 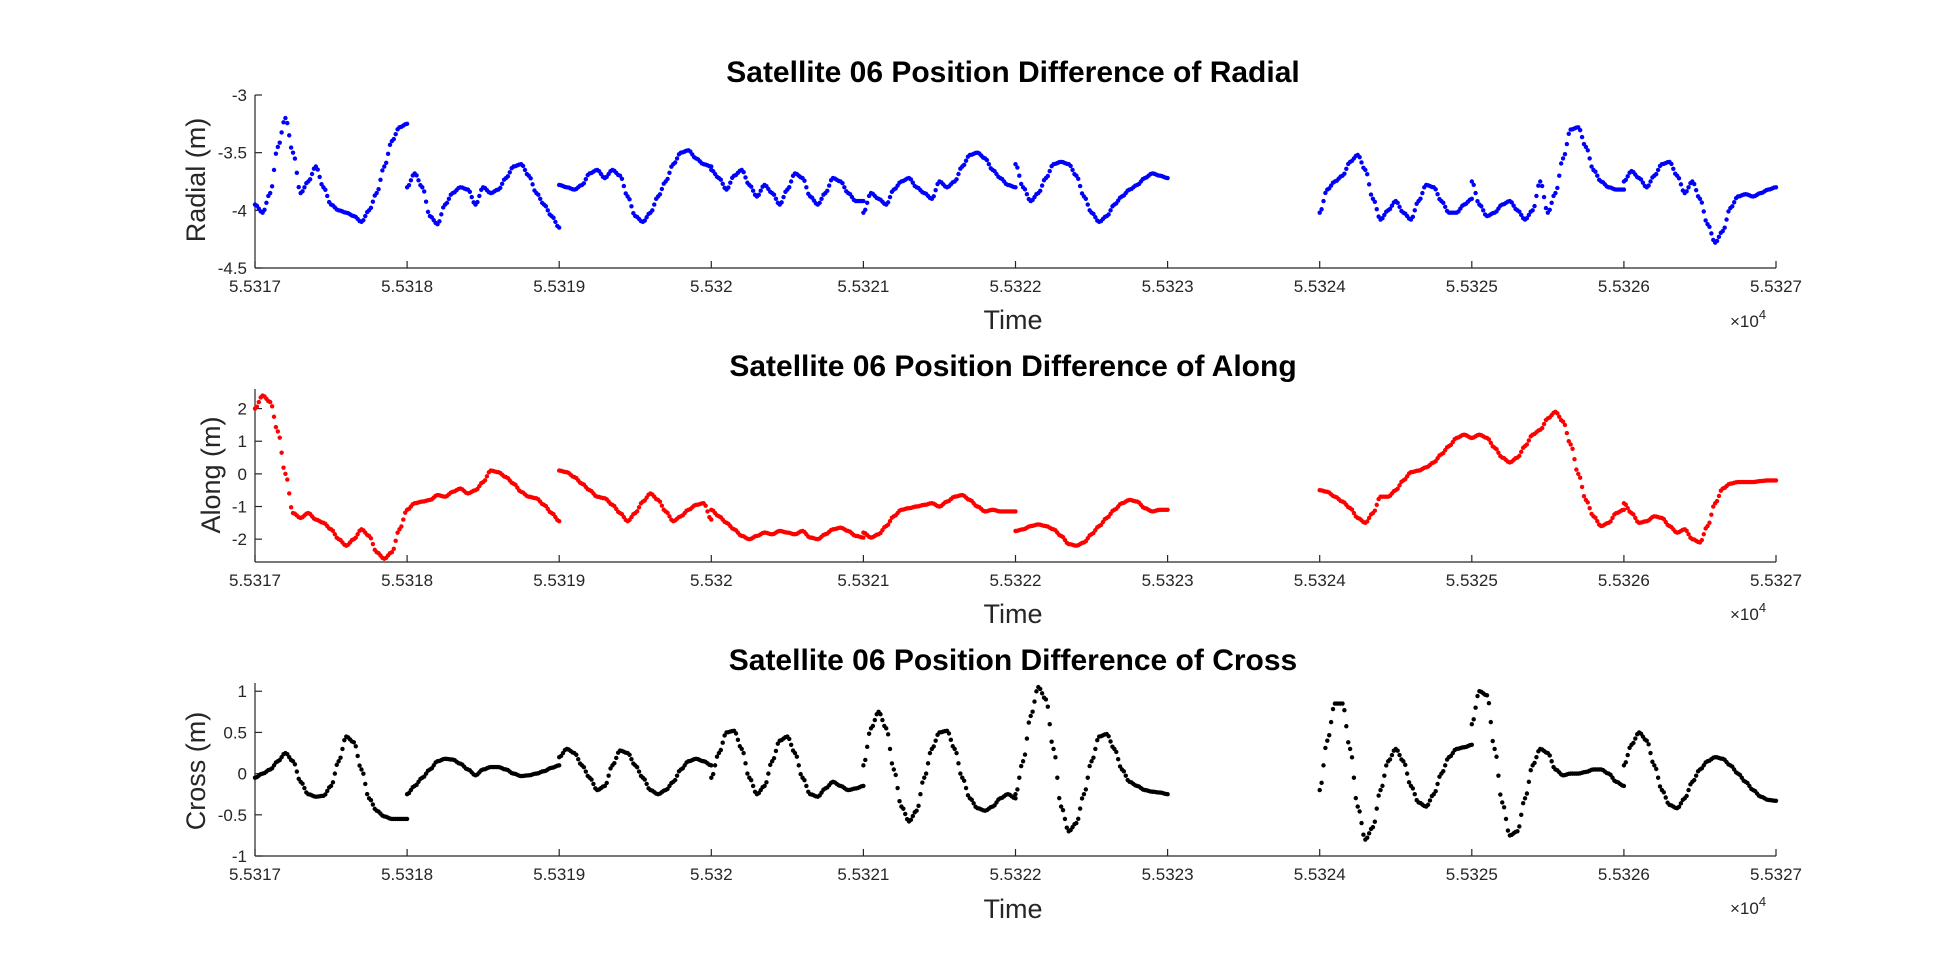 What do you see at coordinates (1776, 580) in the screenshot?
I see `x-tick-label: 5.5327` at bounding box center [1776, 580].